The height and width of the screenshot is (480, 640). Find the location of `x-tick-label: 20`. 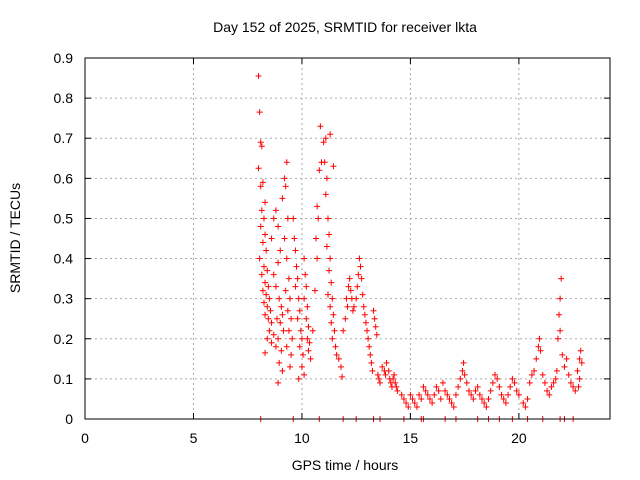

x-tick-label: 20 is located at coordinates (519, 438).